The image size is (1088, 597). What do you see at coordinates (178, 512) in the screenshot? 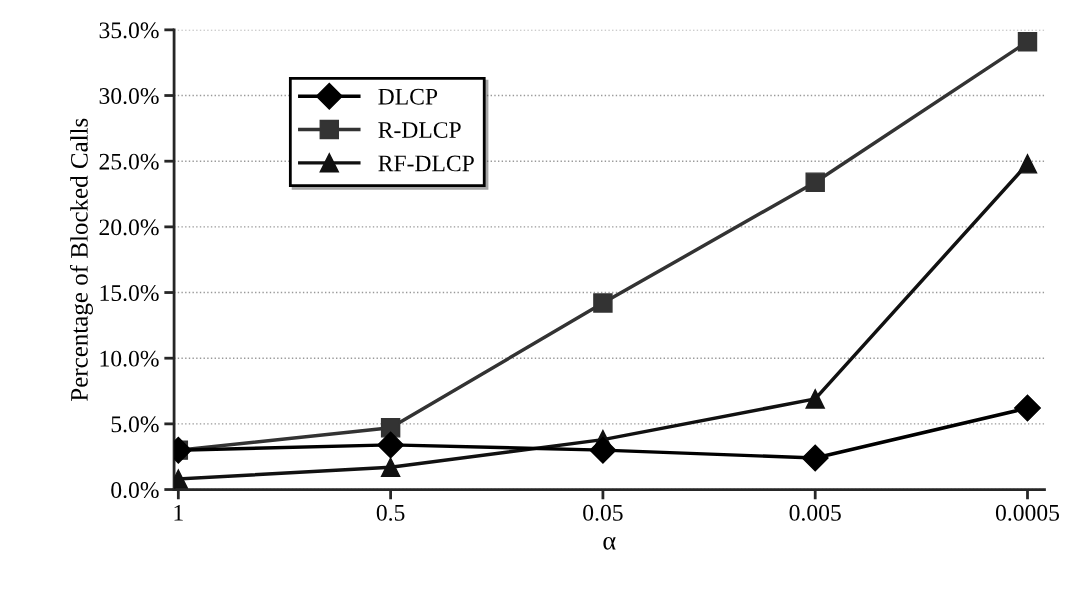
I see `x-tick-label: 1` at bounding box center [178, 512].